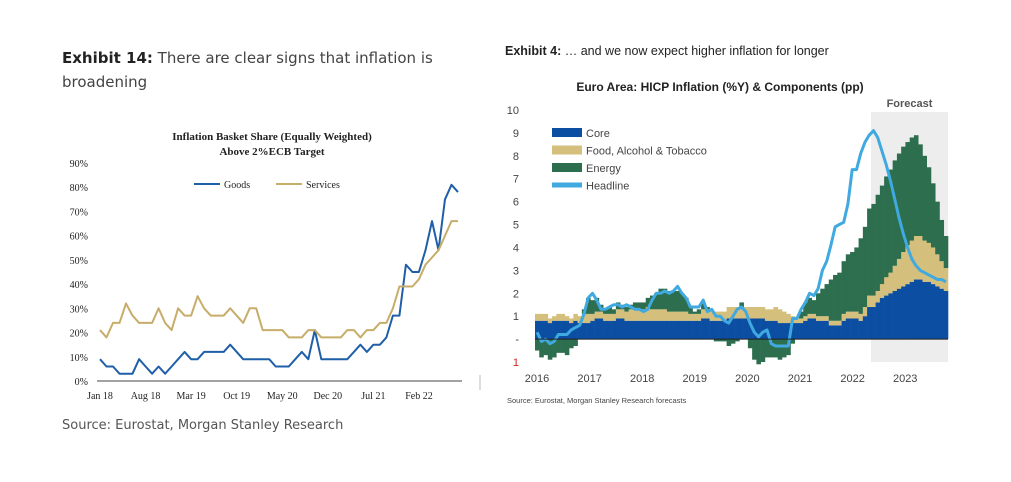  I want to click on y-tick-label: 30%, so click(79, 309).